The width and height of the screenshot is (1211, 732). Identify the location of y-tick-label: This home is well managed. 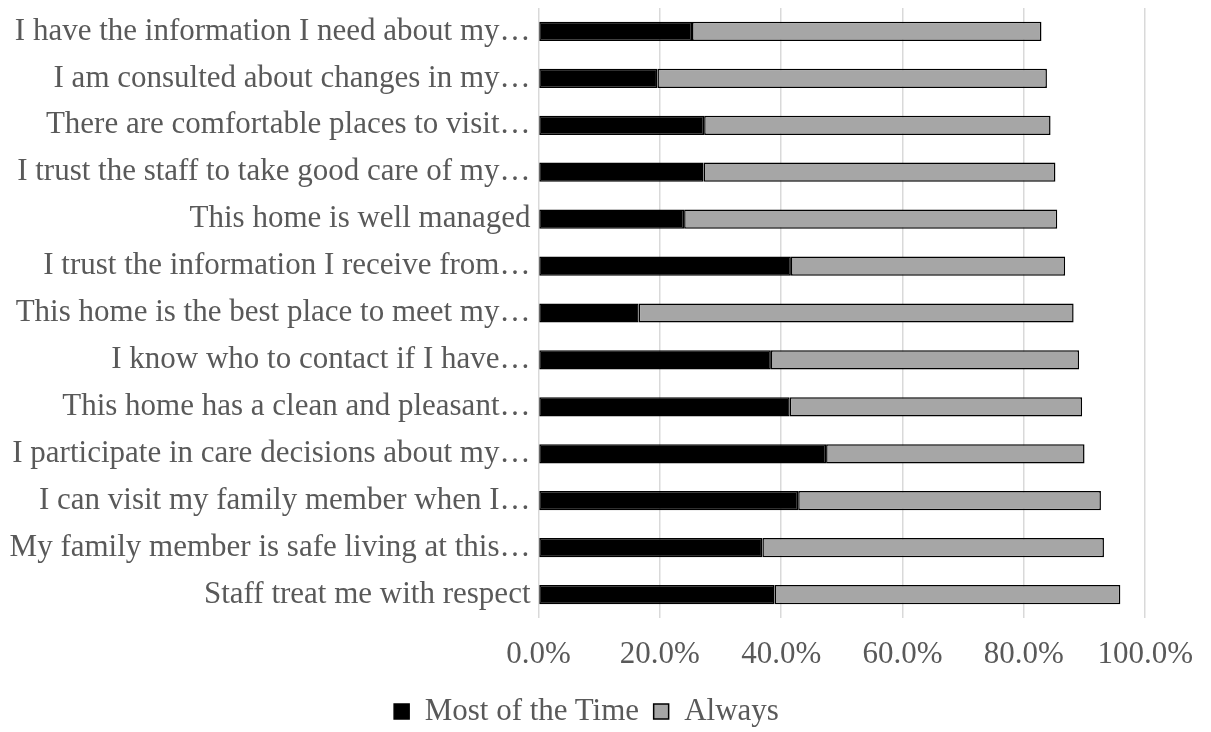
(360, 217).